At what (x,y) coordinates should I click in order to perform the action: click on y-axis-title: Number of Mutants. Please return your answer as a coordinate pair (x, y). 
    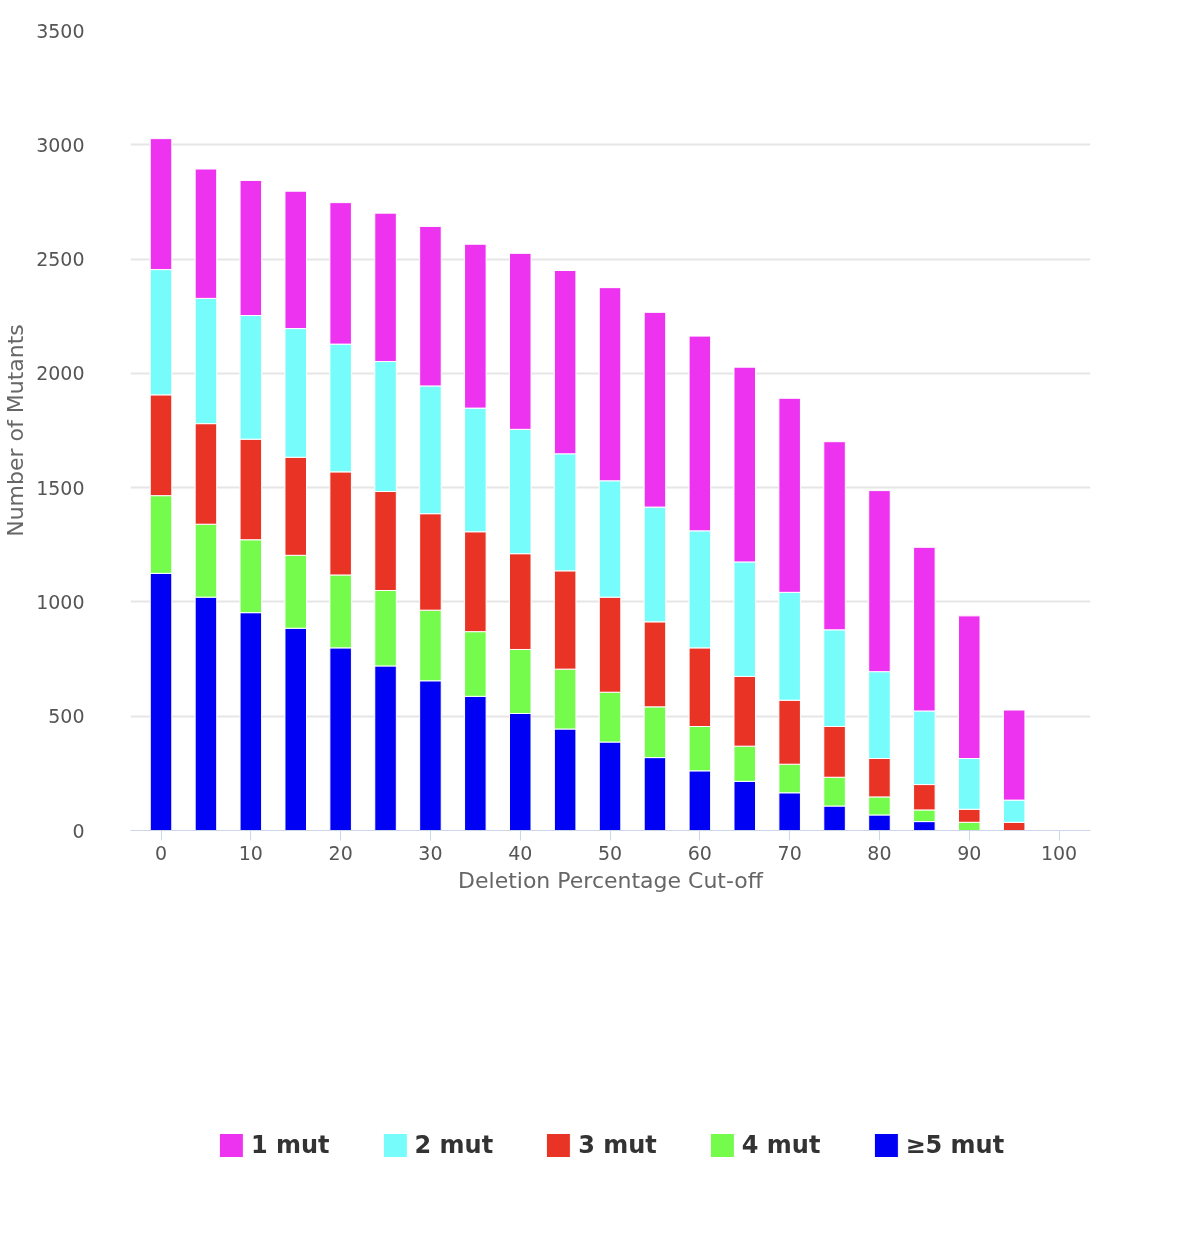
    Looking at the image, I should click on (16, 430).